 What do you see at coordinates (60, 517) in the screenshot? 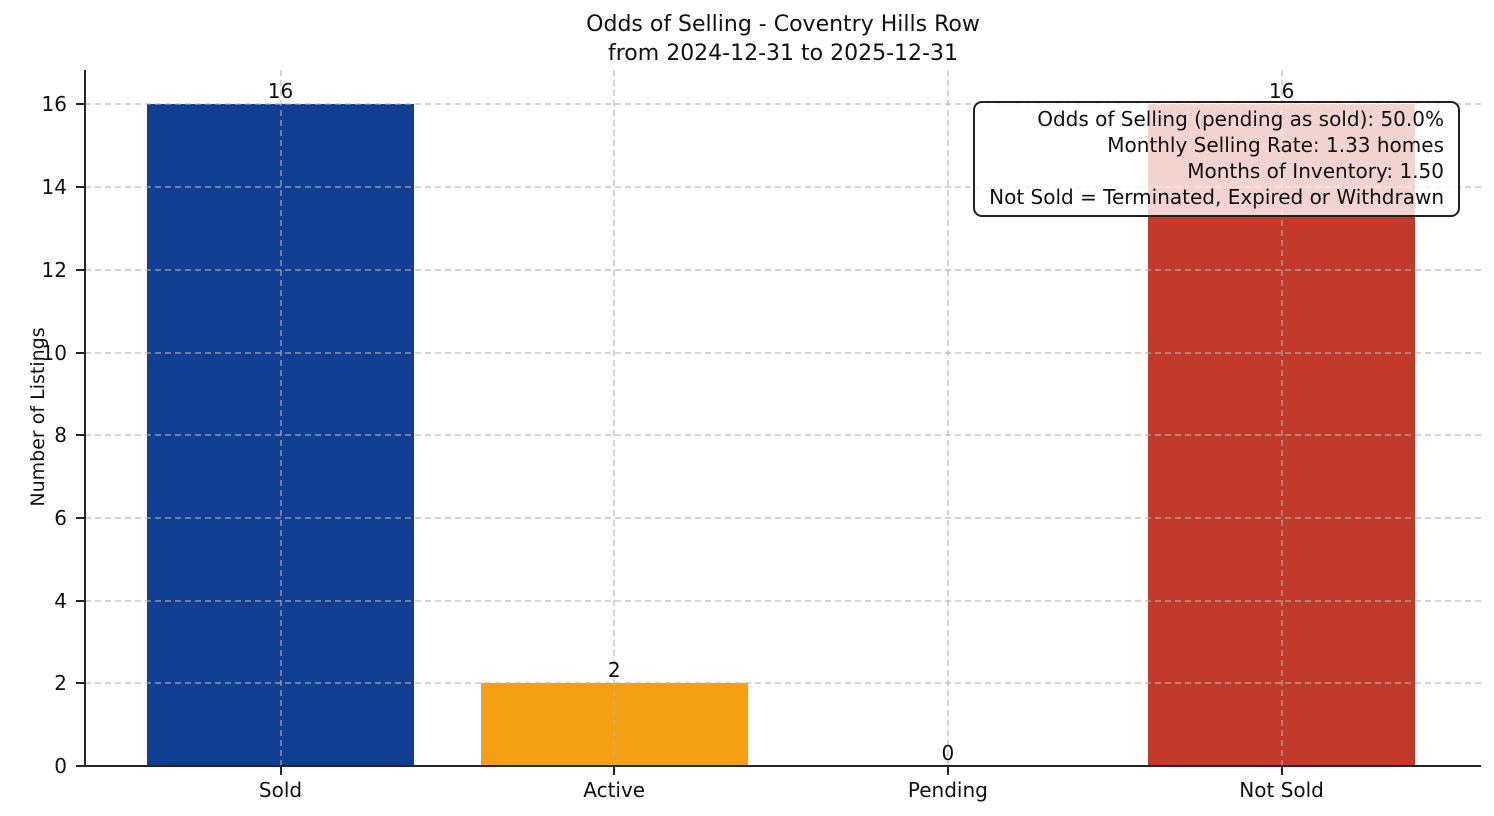
I see `y-tick-label: 6` at bounding box center [60, 517].